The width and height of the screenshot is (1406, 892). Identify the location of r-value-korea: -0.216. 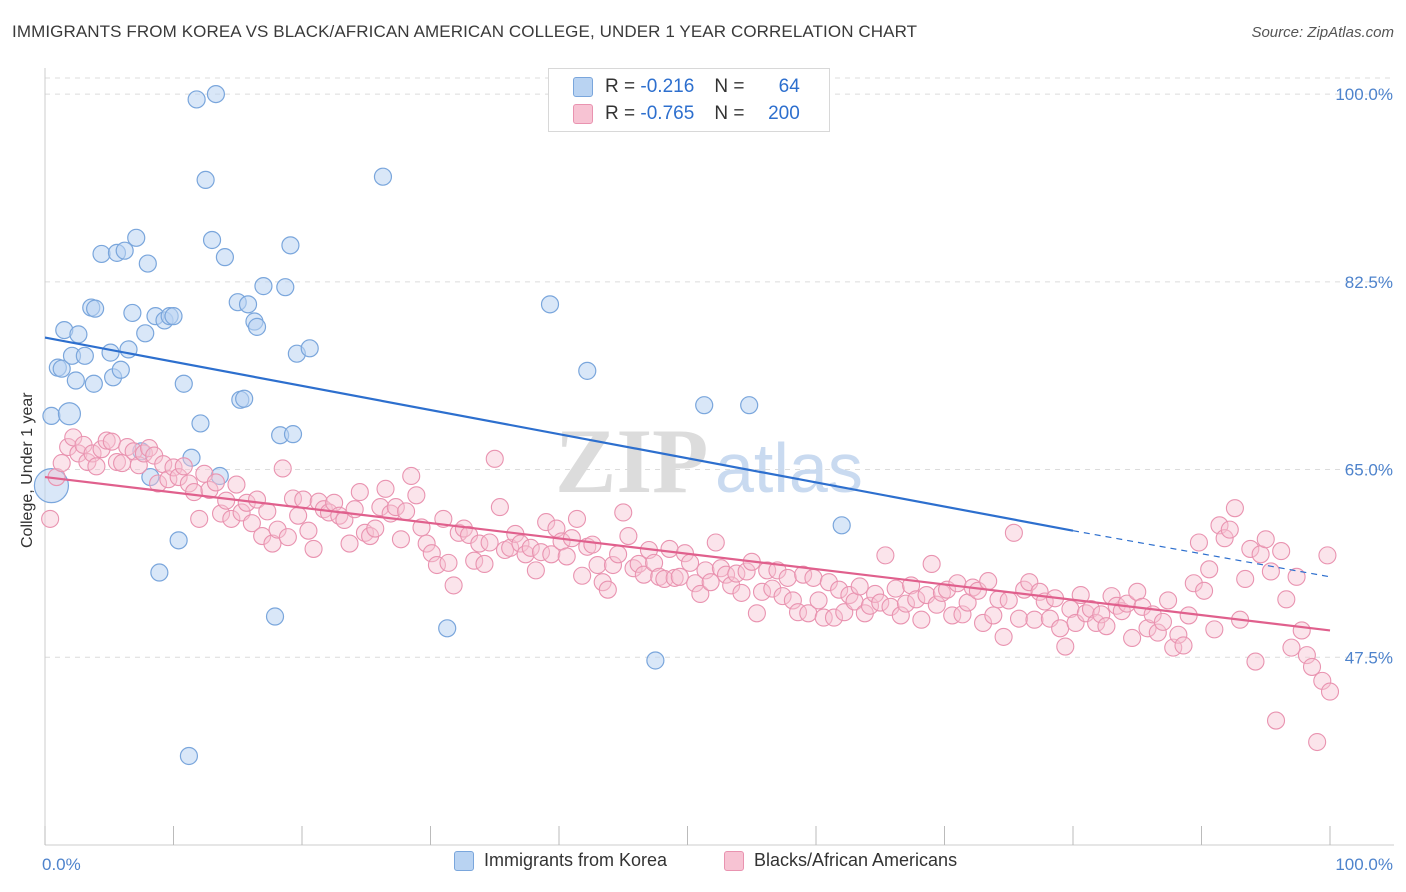
(667, 86).